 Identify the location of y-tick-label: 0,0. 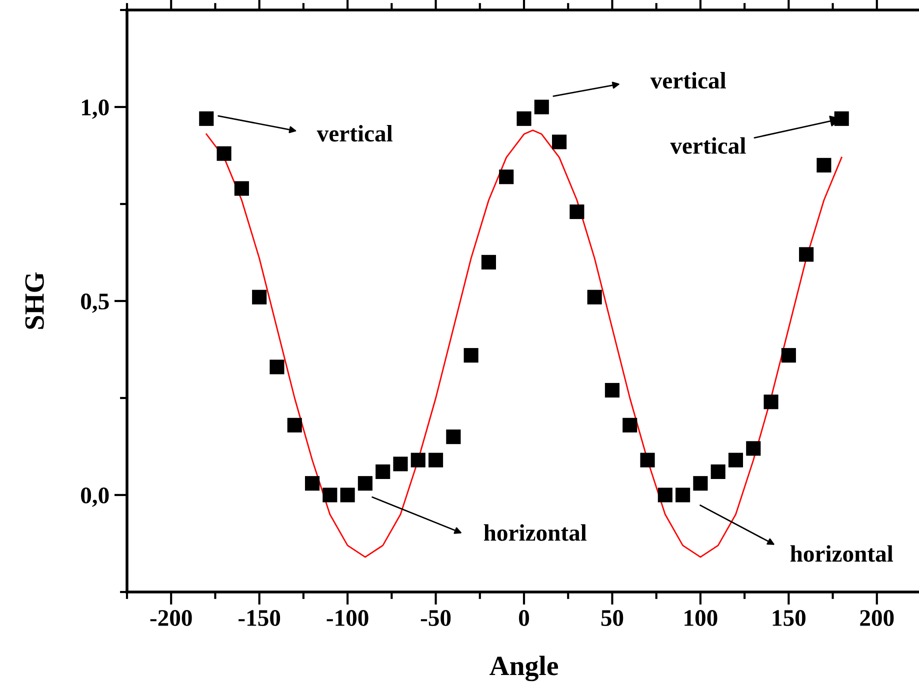
(95, 497).